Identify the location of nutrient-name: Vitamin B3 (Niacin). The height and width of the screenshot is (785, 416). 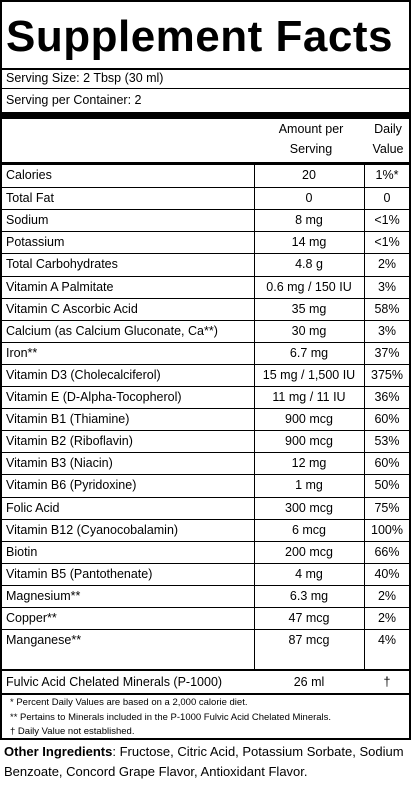
(59, 463).